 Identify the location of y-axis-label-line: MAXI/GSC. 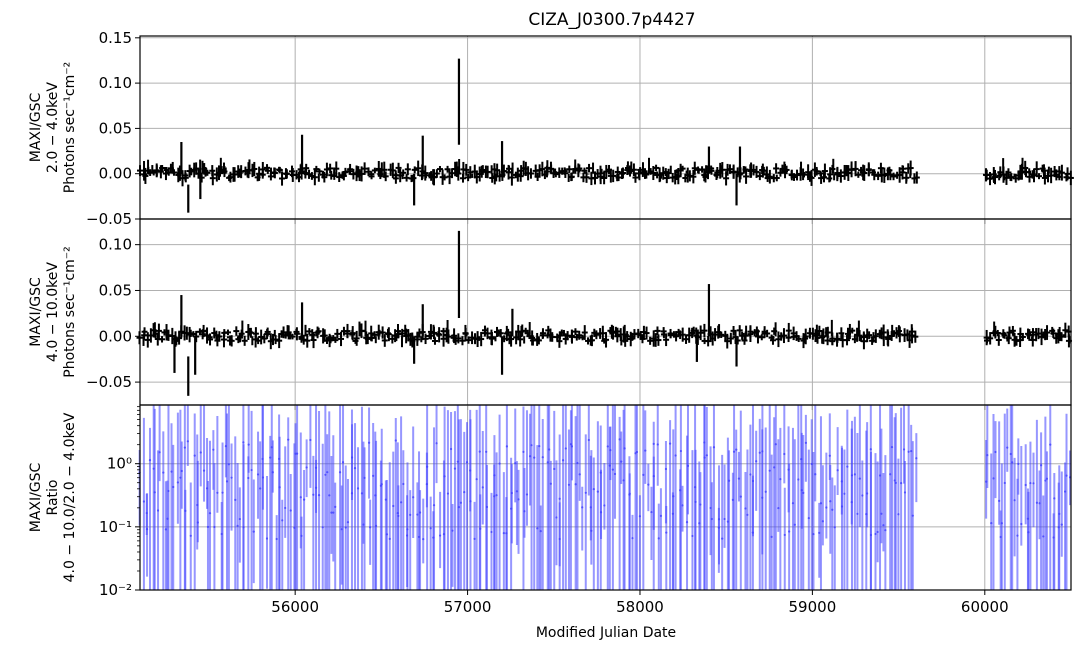
(36, 127).